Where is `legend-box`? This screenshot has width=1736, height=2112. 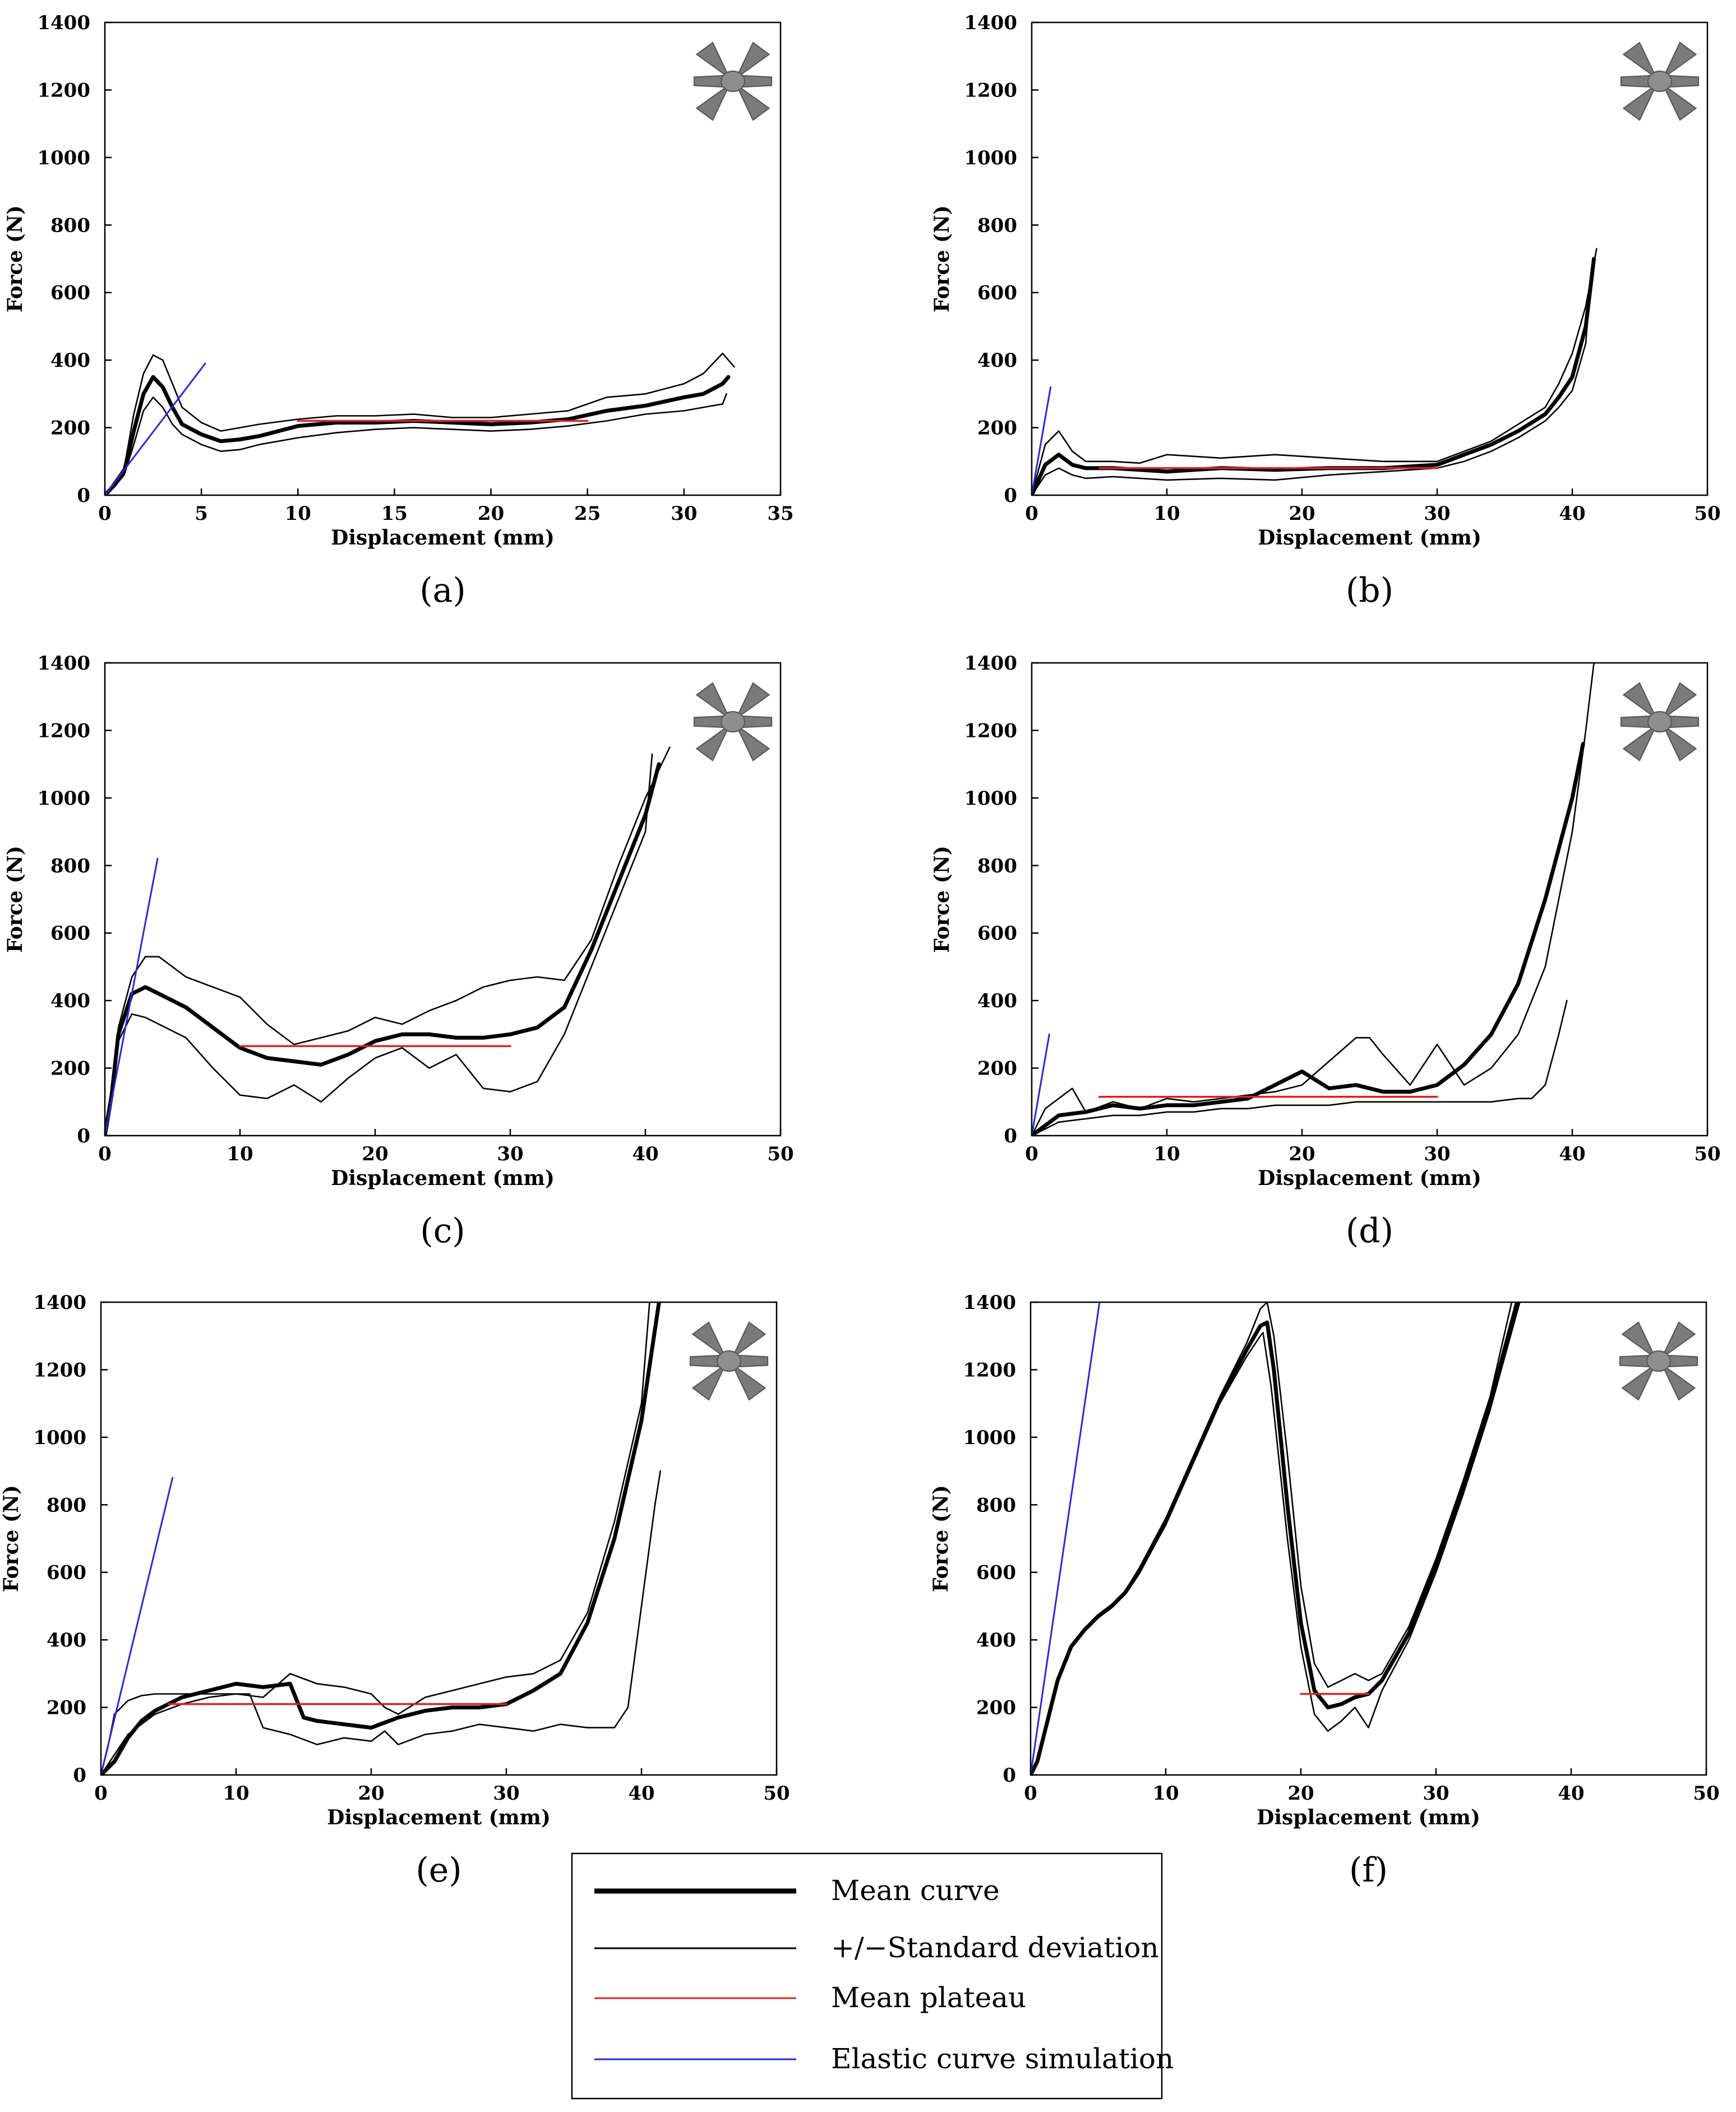 legend-box is located at coordinates (867, 1976).